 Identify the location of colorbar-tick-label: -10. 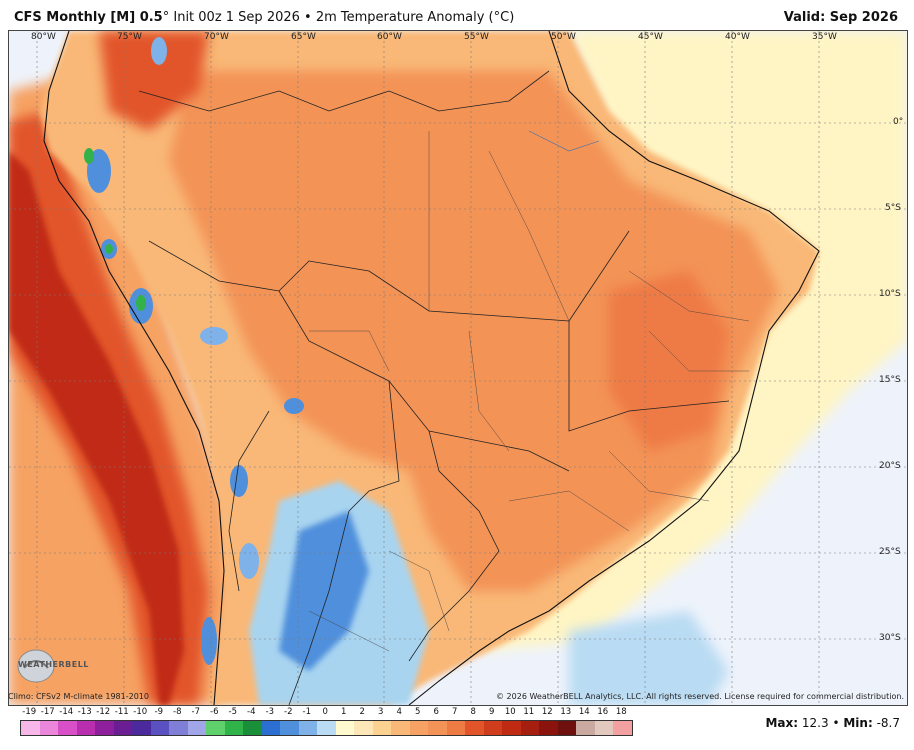
(140, 712).